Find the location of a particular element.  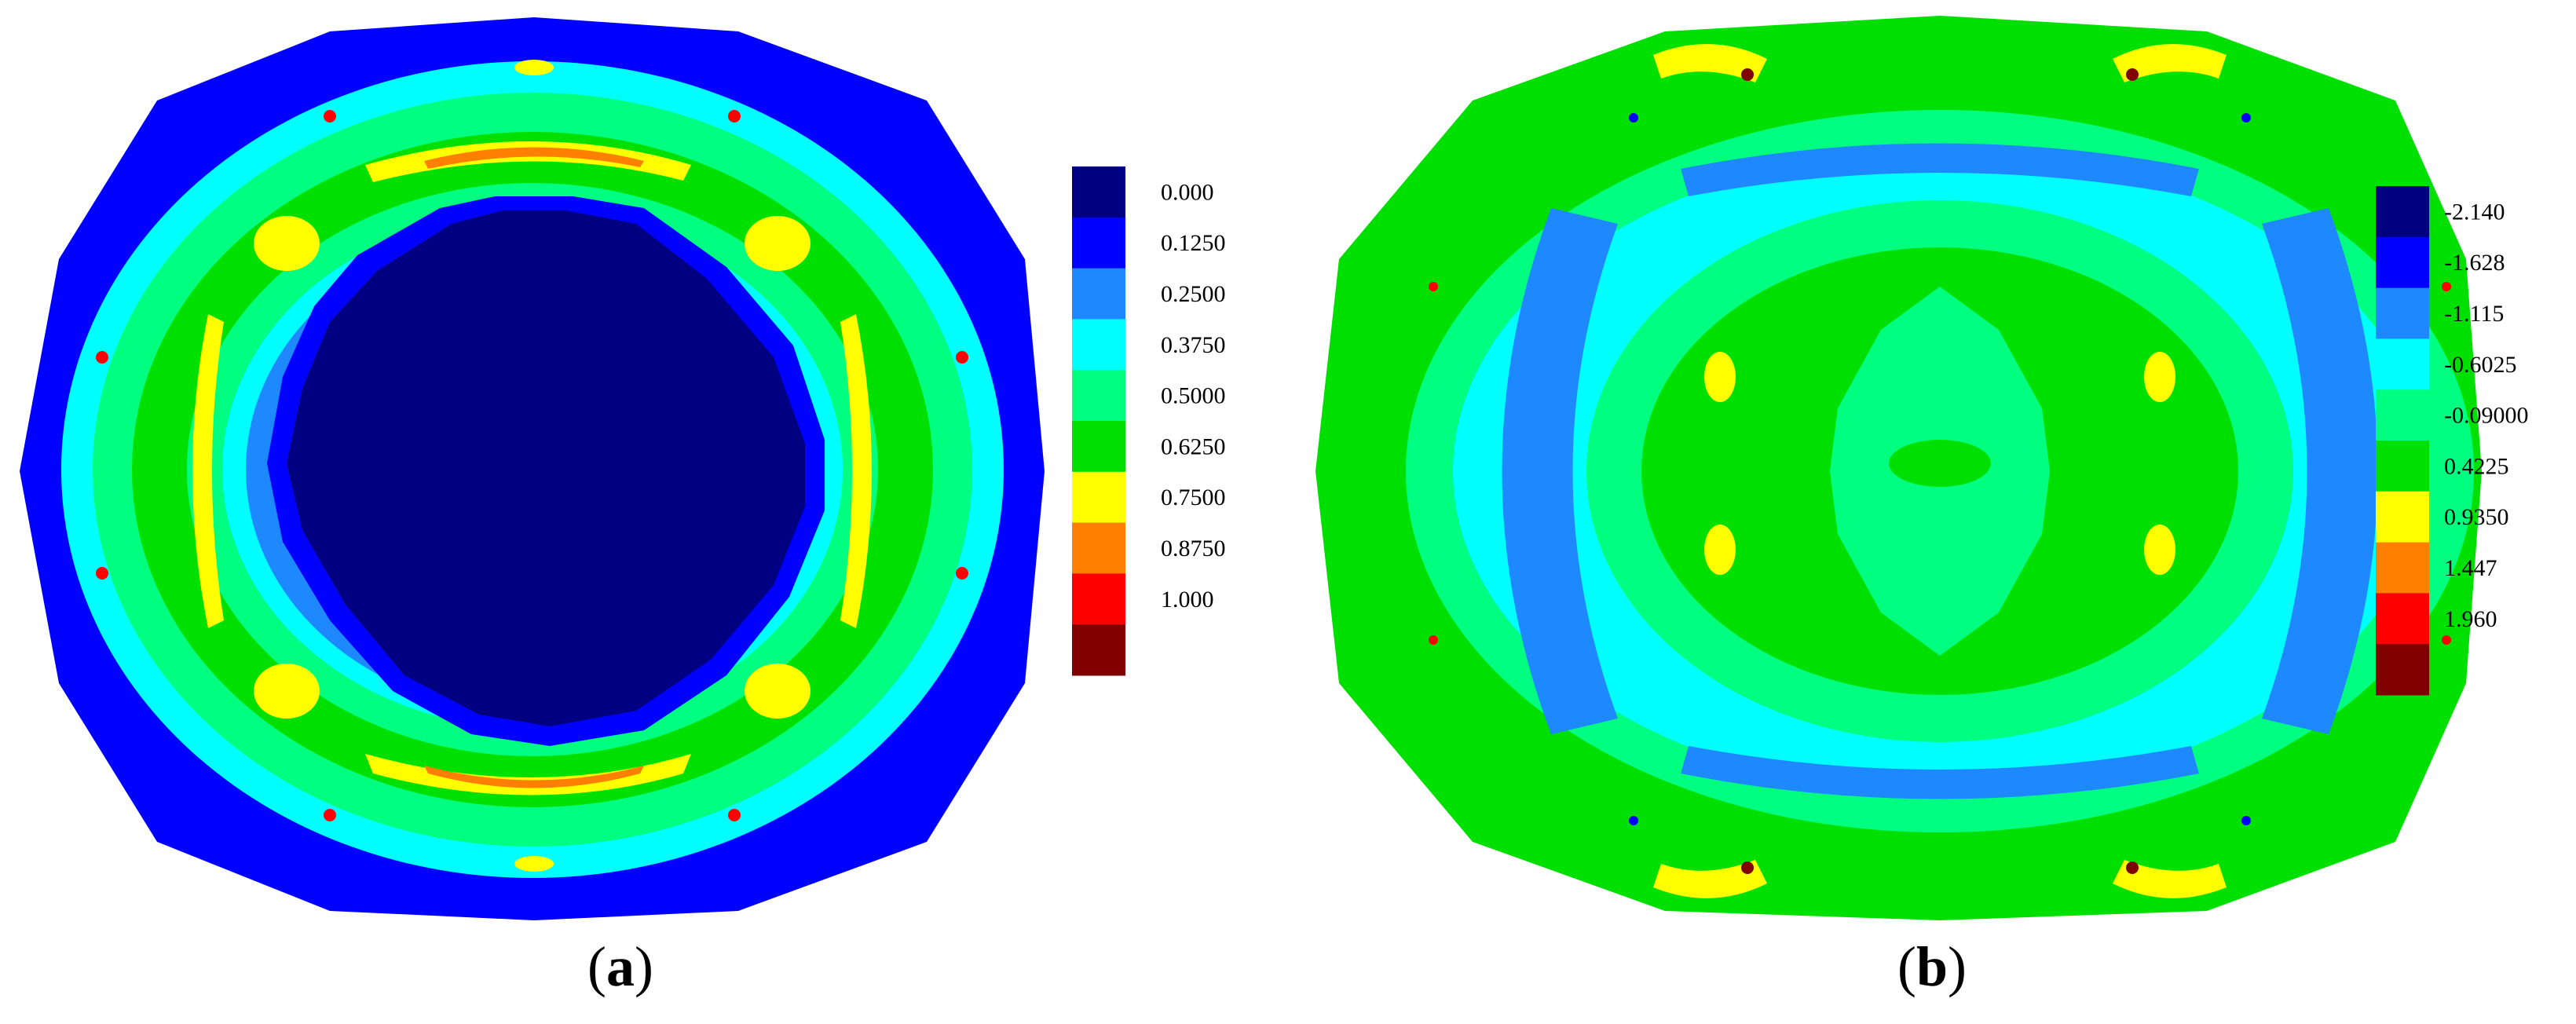

panel-label-a: (a) is located at coordinates (620, 966).